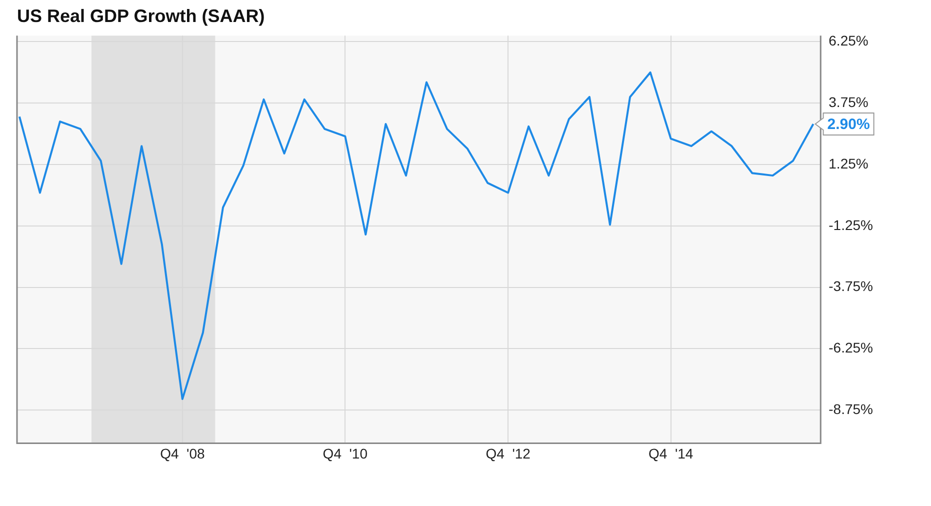 This screenshot has height=506, width=931. I want to click on data-label: 2.90%, so click(848, 125).